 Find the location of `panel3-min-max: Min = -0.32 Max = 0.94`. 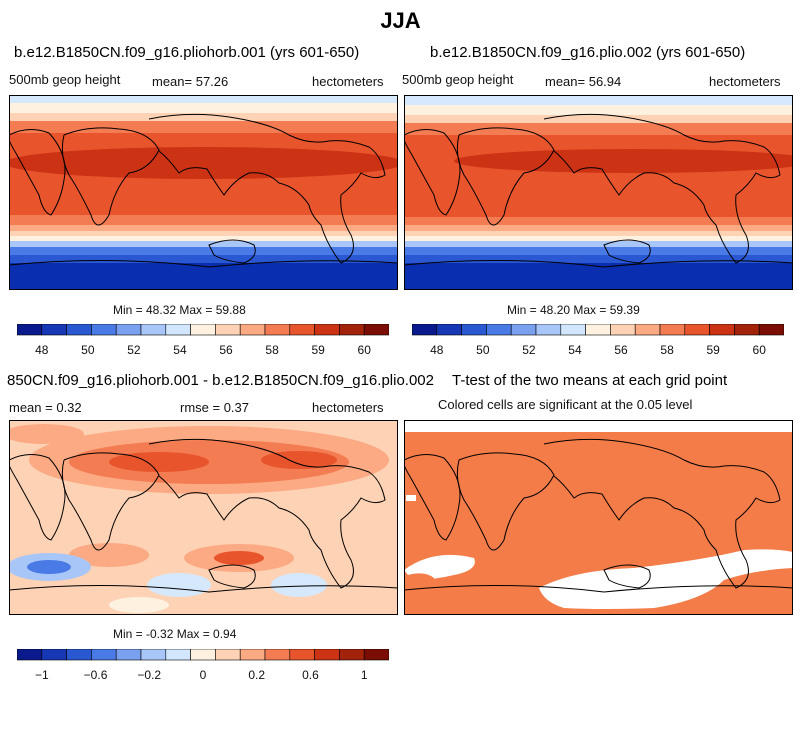

panel3-min-max: Min = -0.32 Max = 0.94 is located at coordinates (175, 634).